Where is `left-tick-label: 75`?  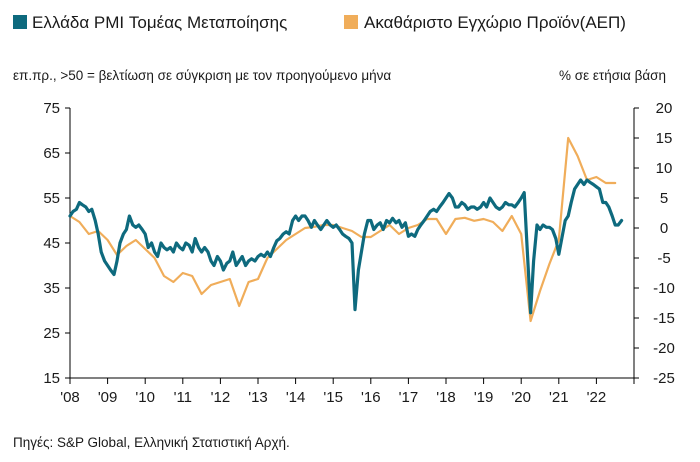
left-tick-label: 75 is located at coordinates (51, 108).